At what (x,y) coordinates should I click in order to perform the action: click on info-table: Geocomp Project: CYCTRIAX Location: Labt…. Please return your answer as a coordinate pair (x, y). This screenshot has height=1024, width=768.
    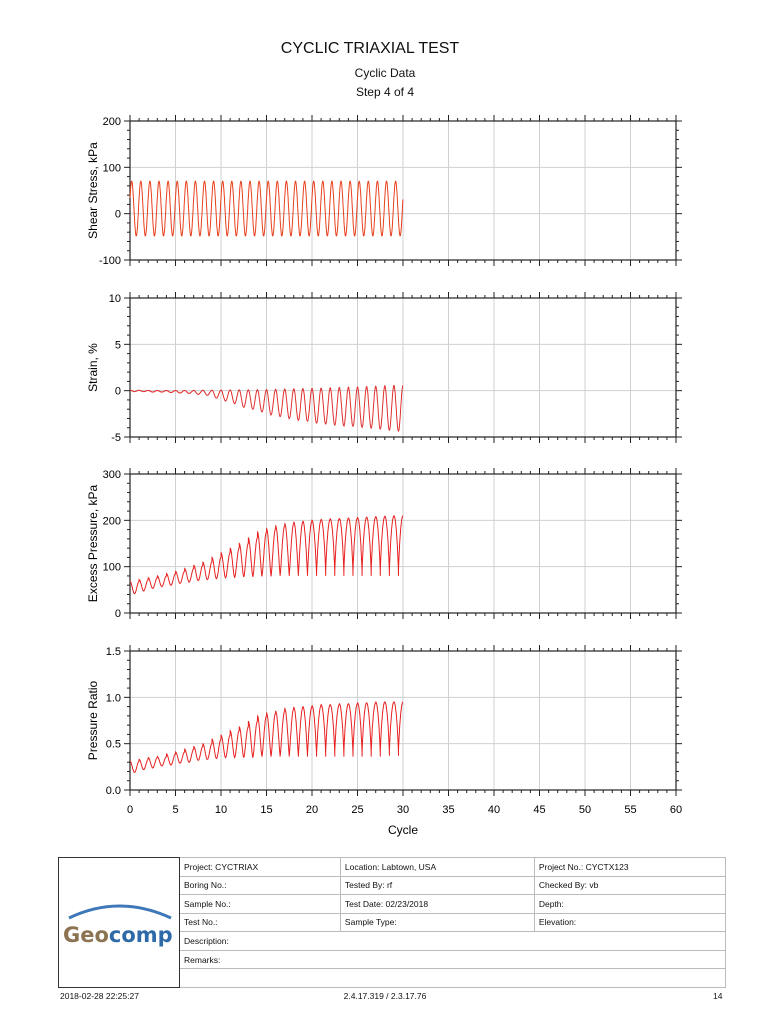
    Looking at the image, I should click on (392, 922).